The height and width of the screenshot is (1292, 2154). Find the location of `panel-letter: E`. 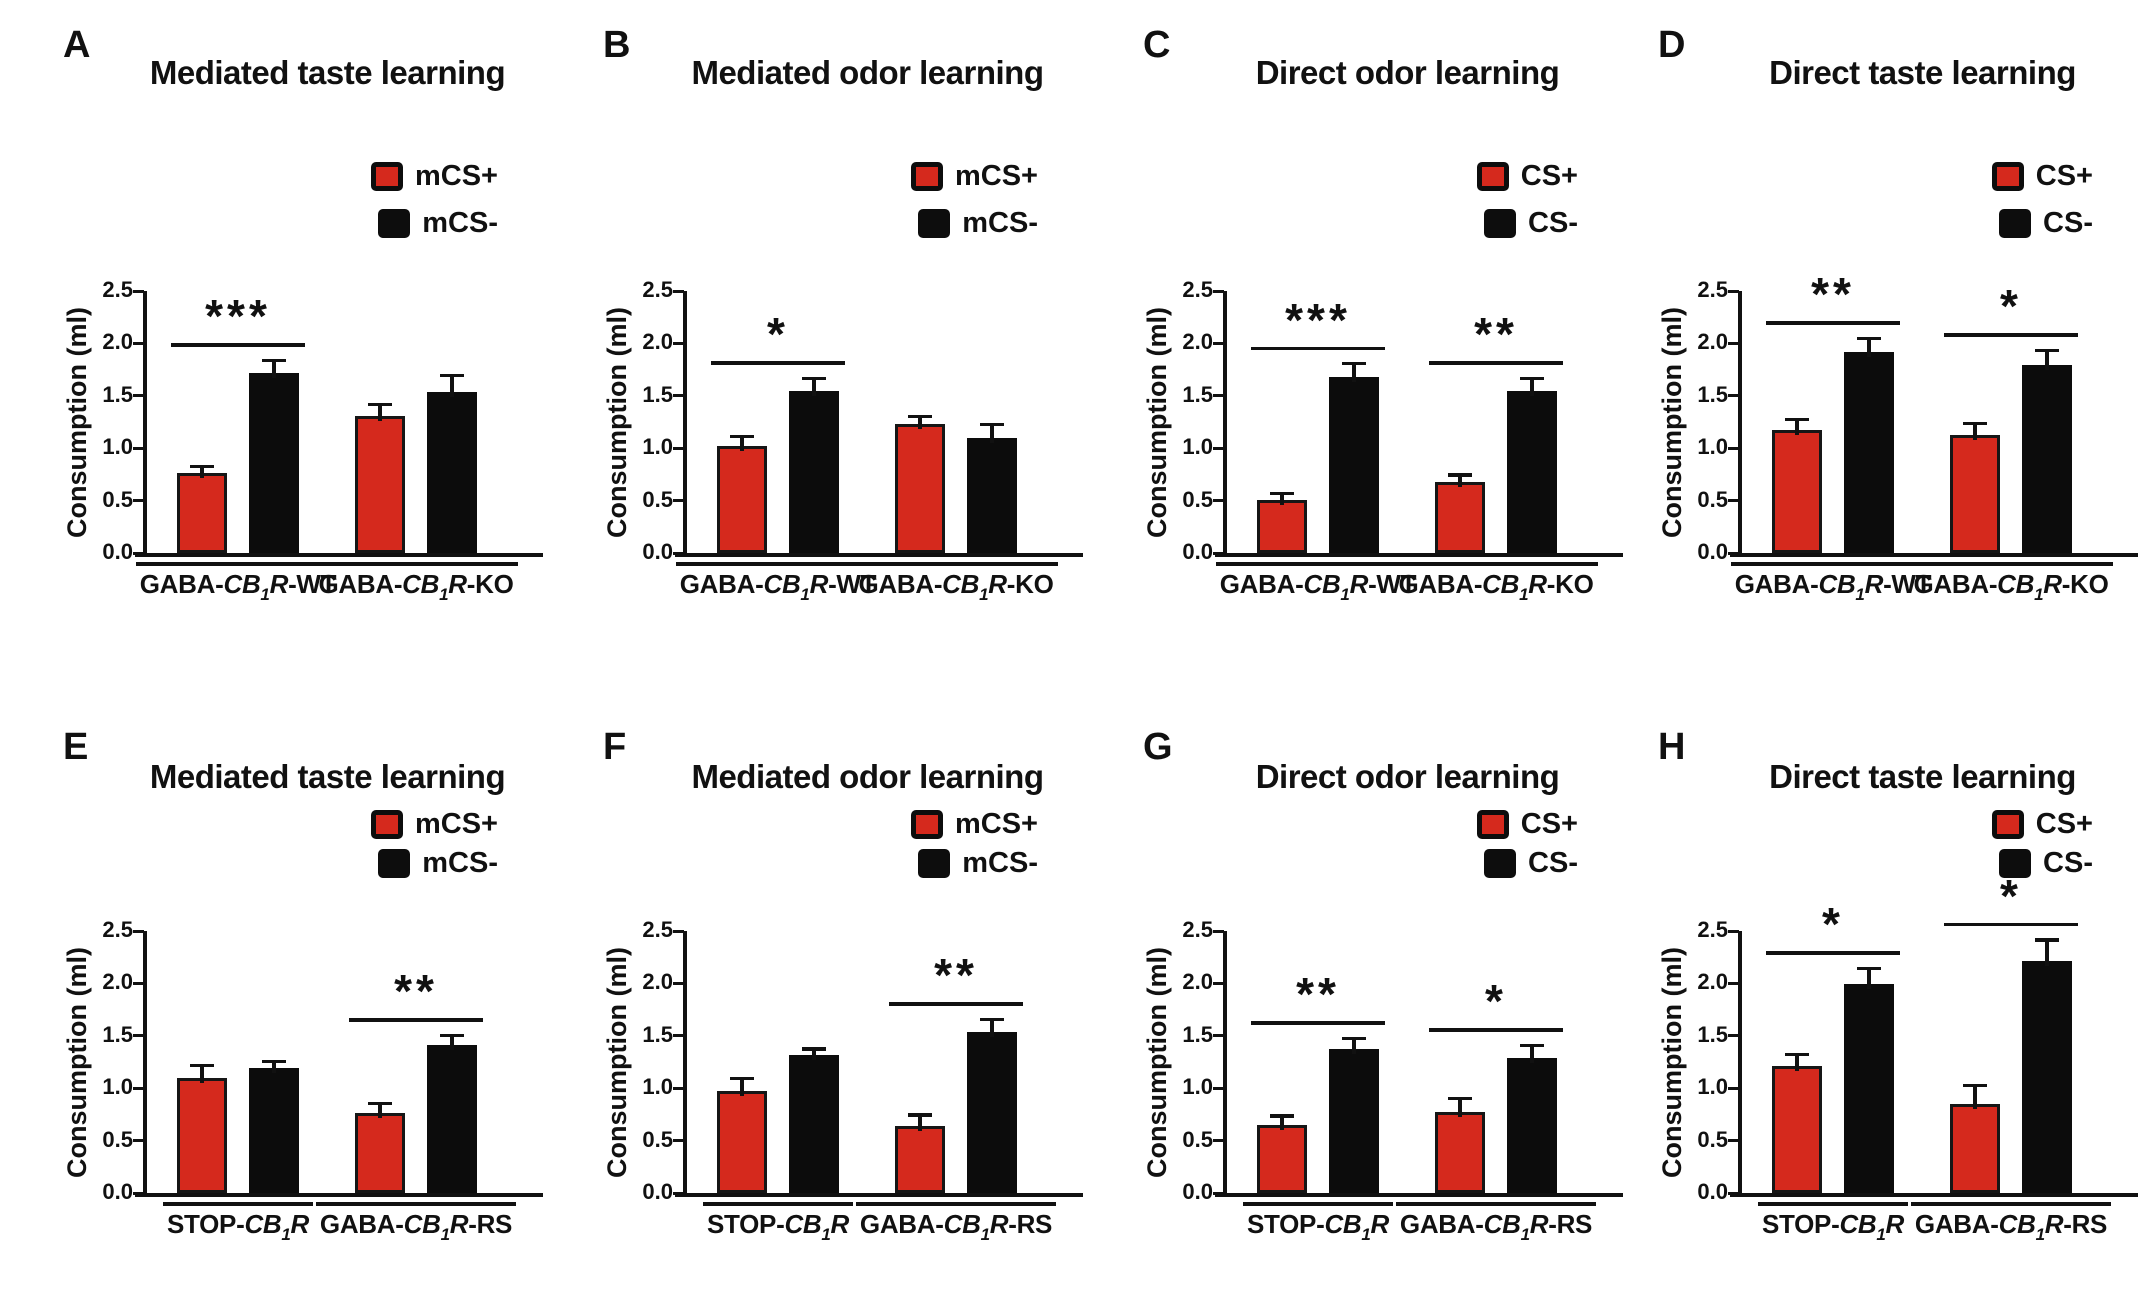

panel-letter: E is located at coordinates (76, 747).